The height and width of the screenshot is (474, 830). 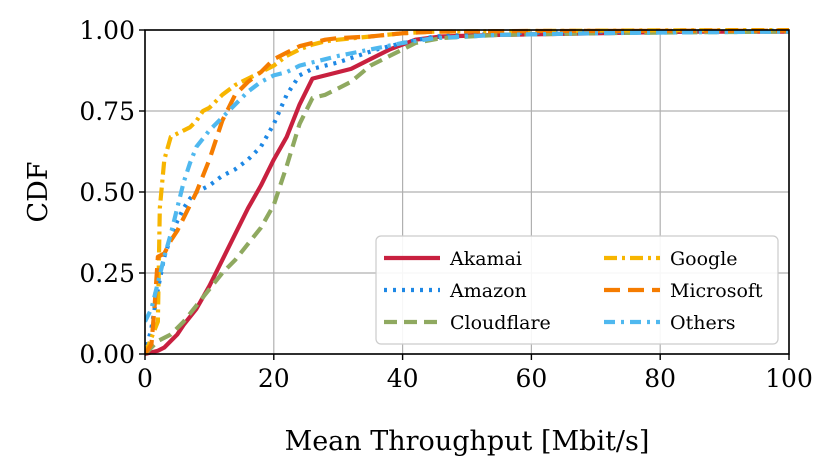 What do you see at coordinates (274, 378) in the screenshot?
I see `x-tick-label: 20` at bounding box center [274, 378].